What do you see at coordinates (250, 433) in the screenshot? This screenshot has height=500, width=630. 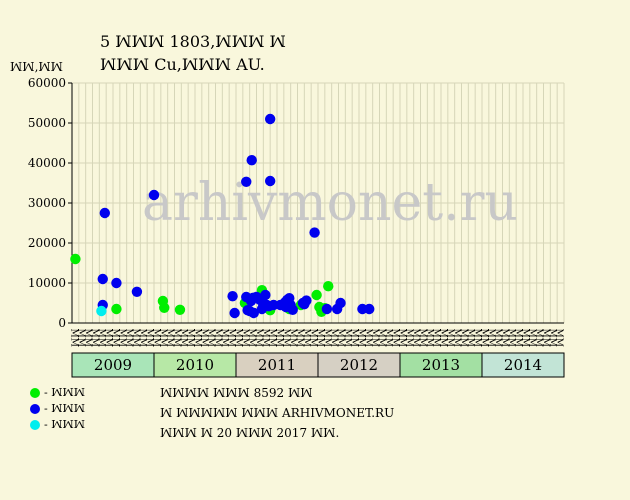 I see `info-line-3: ꟽꟽꟽ ꟽ 20 ꟽꟽꟽ 2017 ꟽꟽ.` at bounding box center [250, 433].